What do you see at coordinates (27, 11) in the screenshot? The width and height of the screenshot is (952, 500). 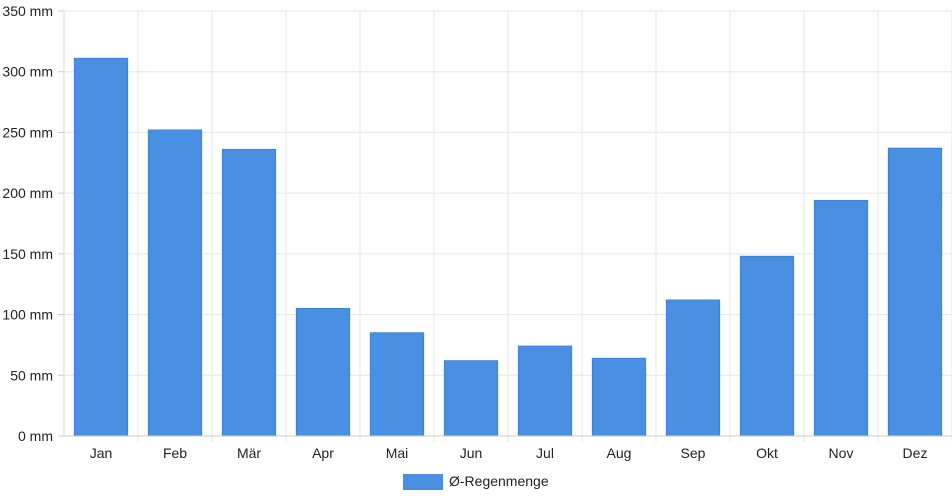 I see `y-tick-label: 350 mm` at bounding box center [27, 11].